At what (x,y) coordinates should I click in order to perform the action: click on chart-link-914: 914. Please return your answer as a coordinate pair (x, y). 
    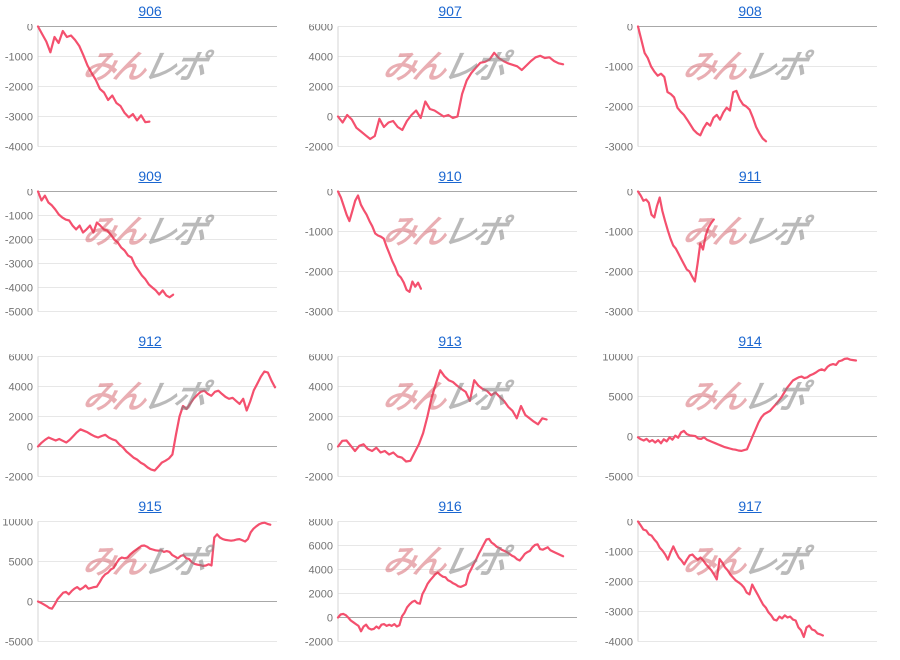
    Looking at the image, I should click on (750, 341).